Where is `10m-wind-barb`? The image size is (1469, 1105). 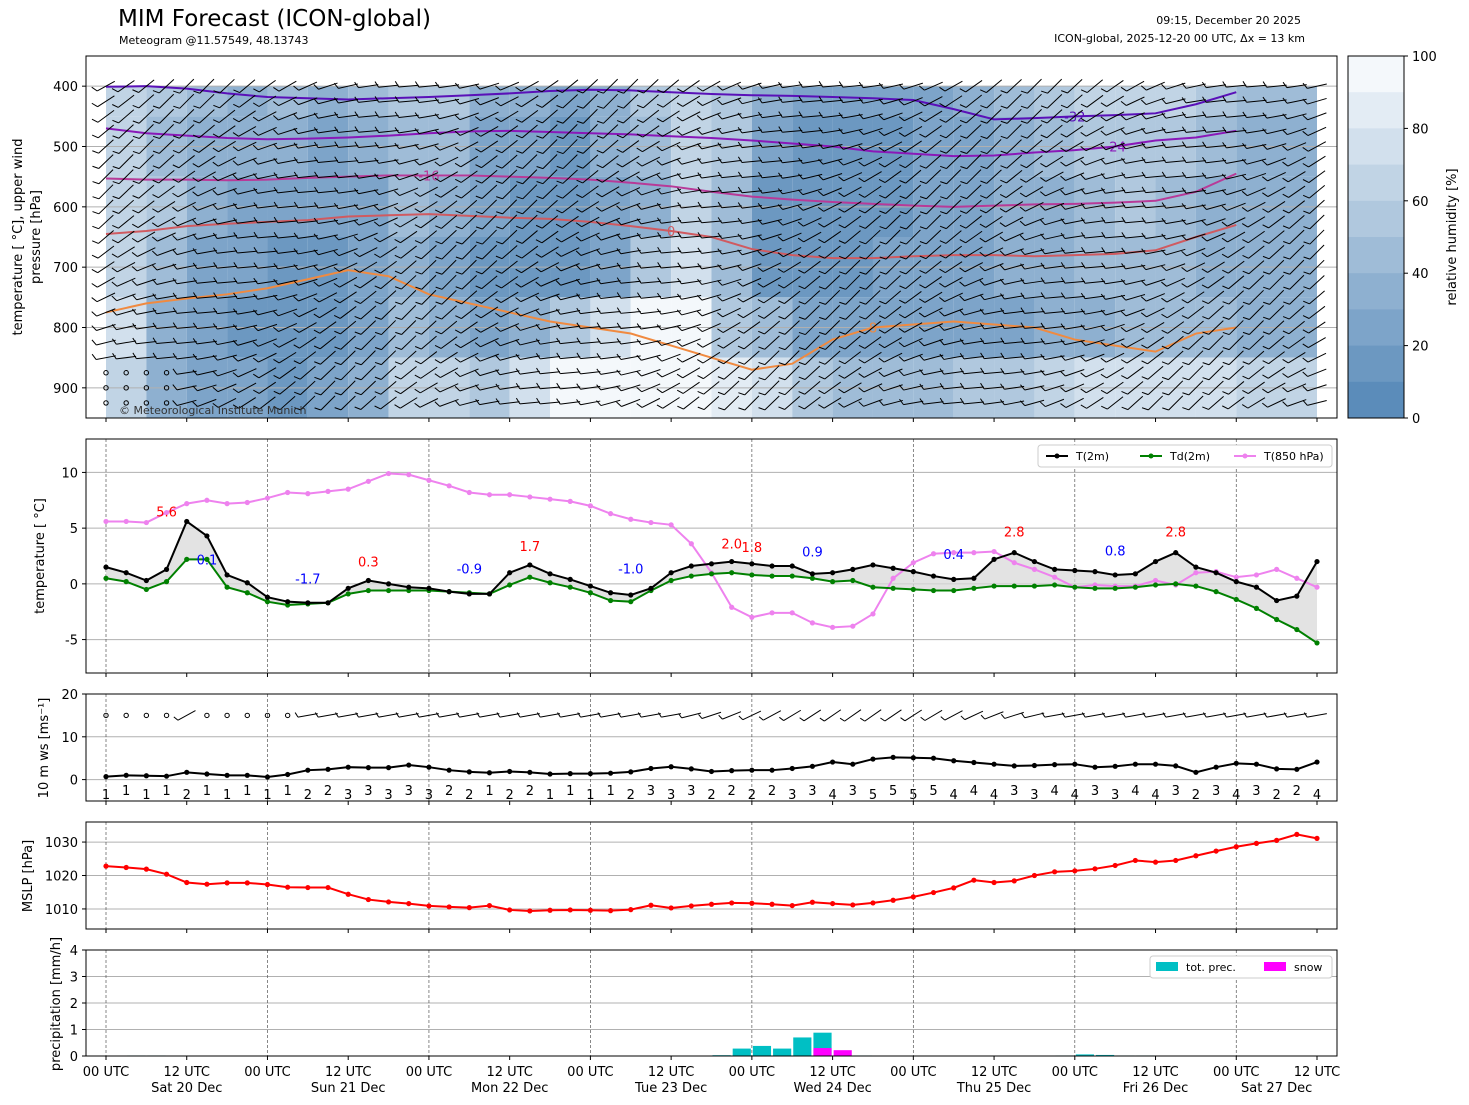
10m-wind-barb is located at coordinates (649, 715).